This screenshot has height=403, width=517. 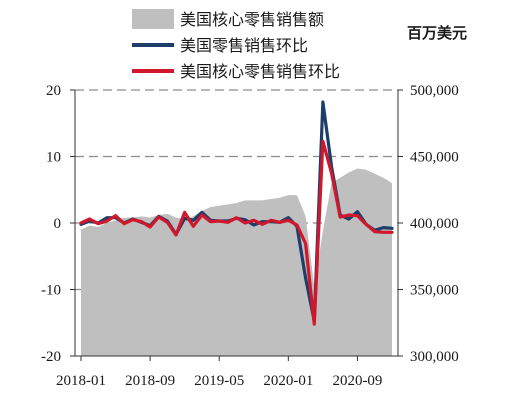 I want to click on legend: 美国核心零售销售额 美国零售销售环比 美国核心零售销售环比, so click(x=236, y=45).